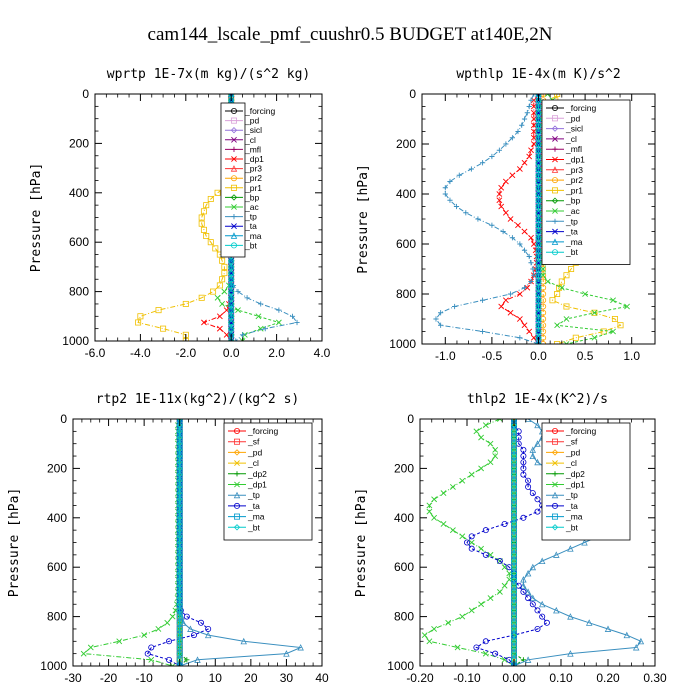 The height and width of the screenshot is (700, 700). Describe the element at coordinates (404, 518) in the screenshot. I see `y-tick-label: 400` at that location.